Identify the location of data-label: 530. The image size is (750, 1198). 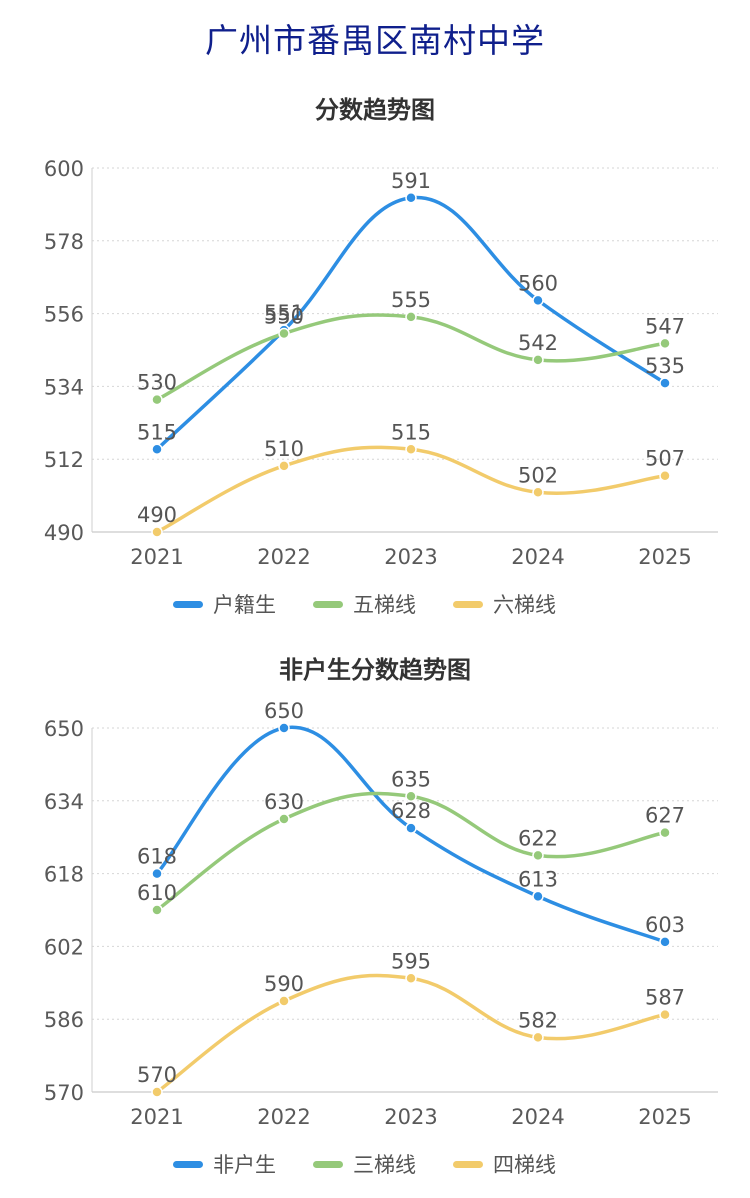
(157, 383).